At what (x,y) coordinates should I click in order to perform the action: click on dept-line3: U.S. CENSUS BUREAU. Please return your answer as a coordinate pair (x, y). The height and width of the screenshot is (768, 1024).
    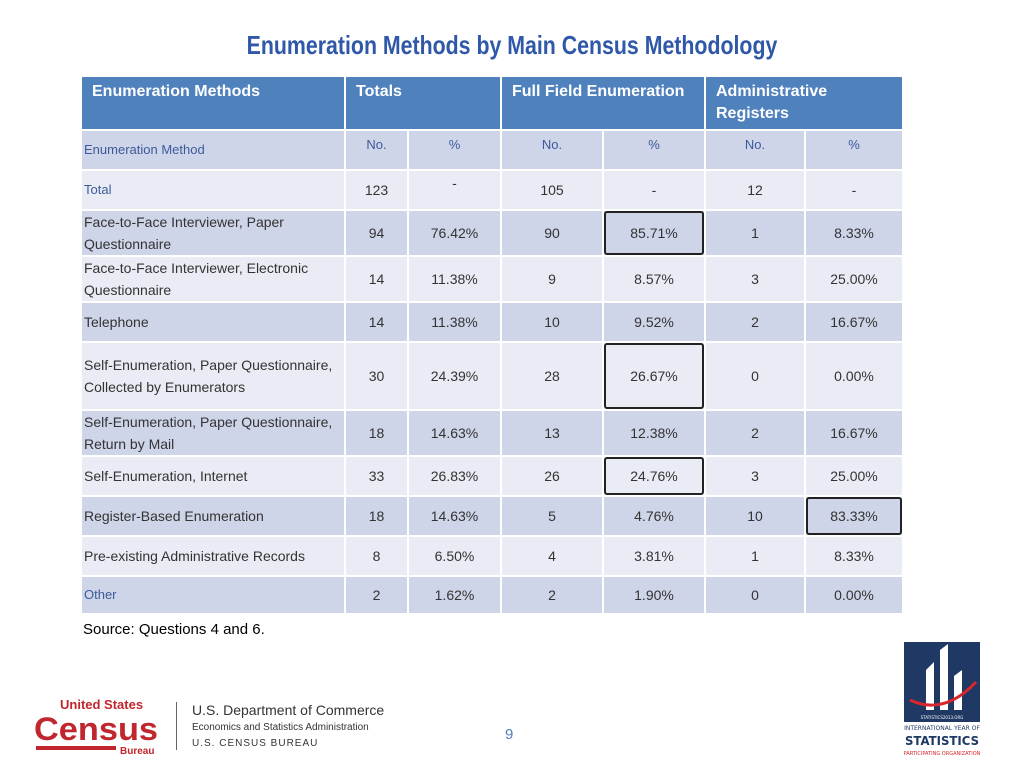
    Looking at the image, I should click on (255, 743).